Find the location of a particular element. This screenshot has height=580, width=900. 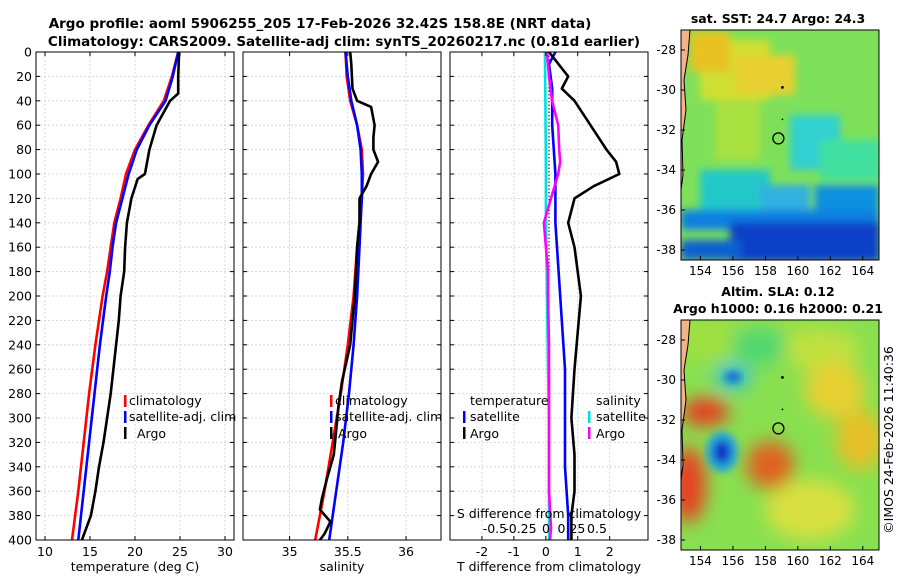

lon-tick-label: 158 is located at coordinates (765, 561).